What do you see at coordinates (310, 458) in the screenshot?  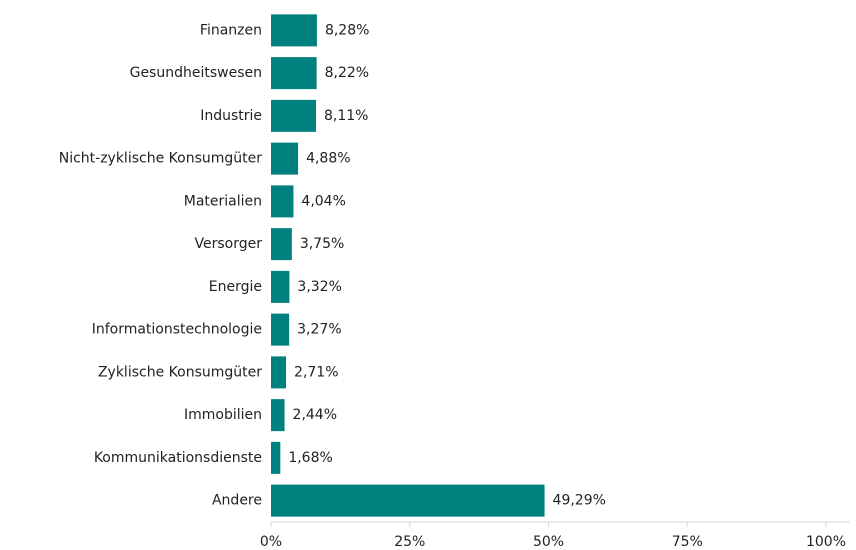 I see `value-label: 1,68%` at bounding box center [310, 458].